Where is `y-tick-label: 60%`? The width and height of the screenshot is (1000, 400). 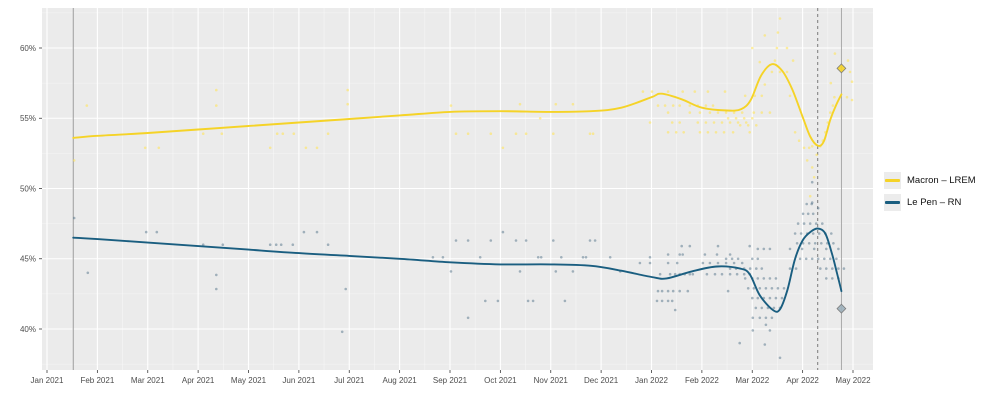 y-tick-label: 60% is located at coordinates (28, 48).